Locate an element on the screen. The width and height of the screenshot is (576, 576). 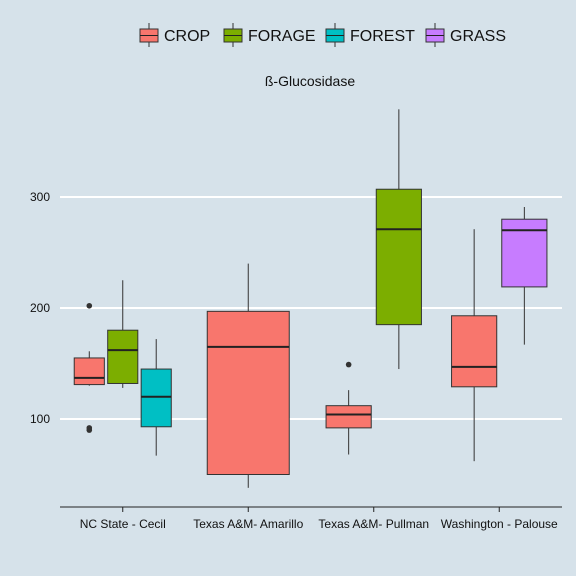
x-tick-label-texas-a-m-amarillo: Texas A&M- Amarillo is located at coordinates (248, 524).